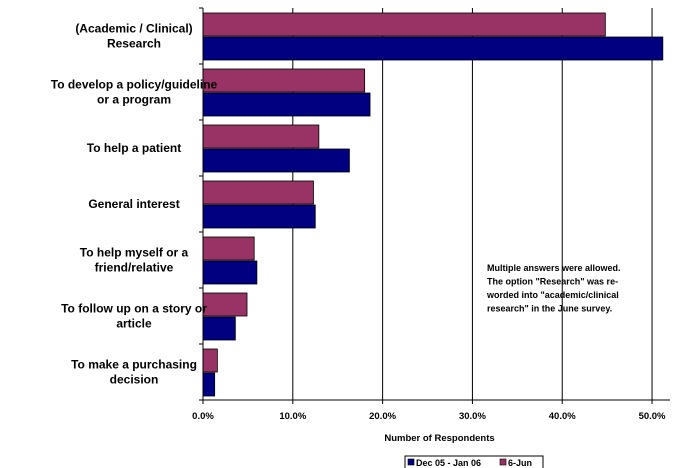  What do you see at coordinates (203, 416) in the screenshot?
I see `x-tick-label: 0.0%` at bounding box center [203, 416].